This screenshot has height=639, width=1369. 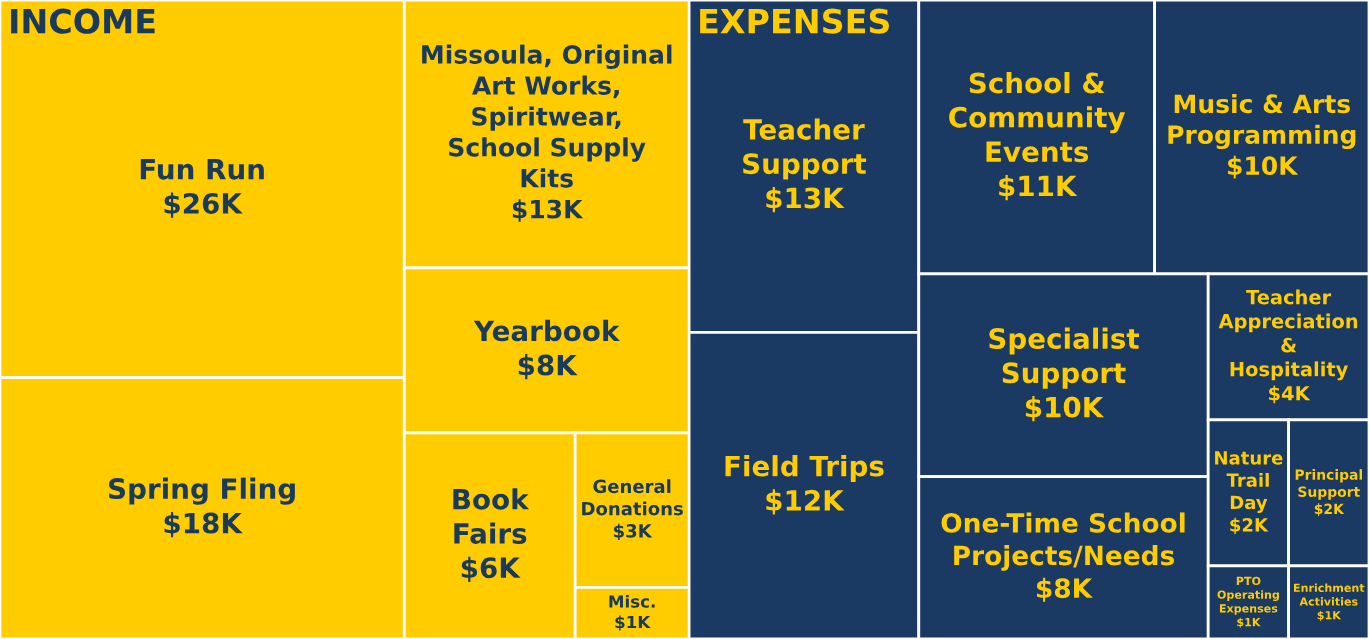 I want to click on data-label: $26K, so click(x=203, y=205).